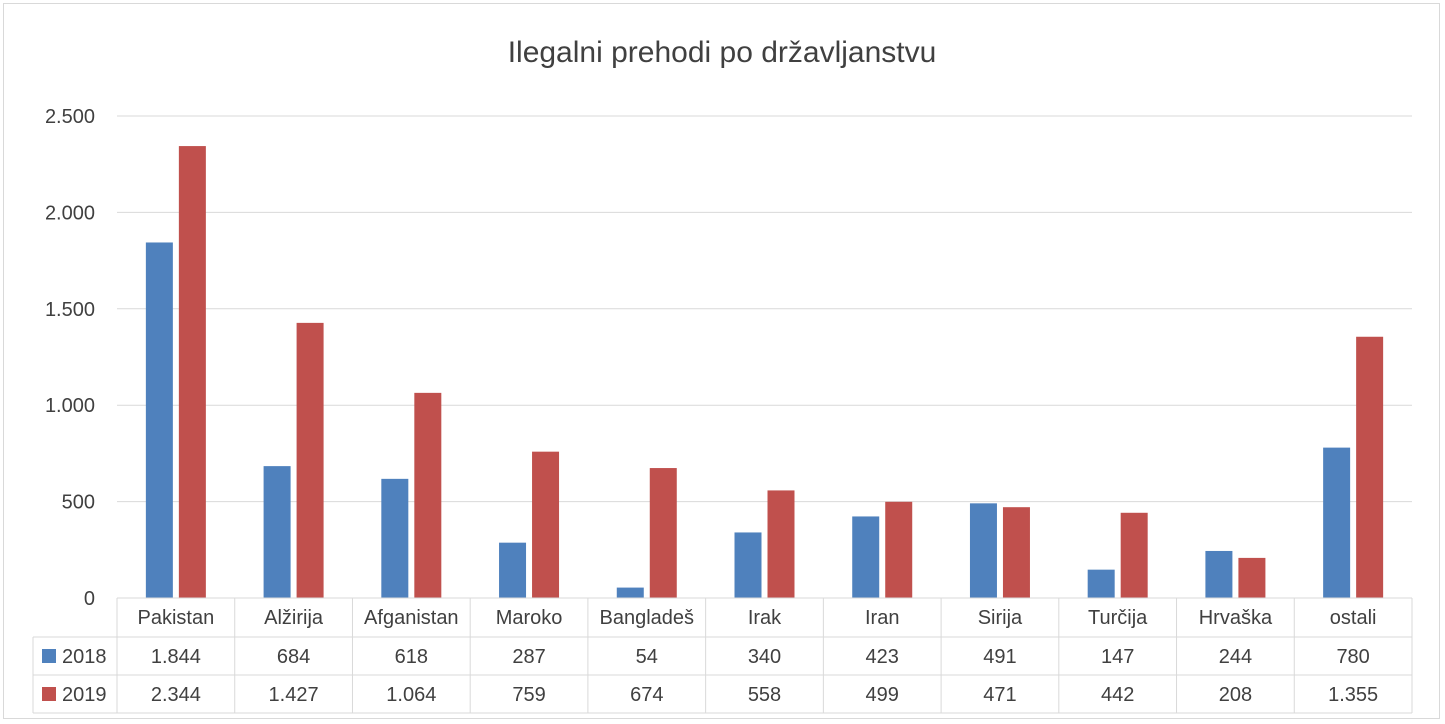 The image size is (1445, 724). I want to click on y-axis: 0 500 1.000 1.500 2.000 2.500, so click(70, 358).